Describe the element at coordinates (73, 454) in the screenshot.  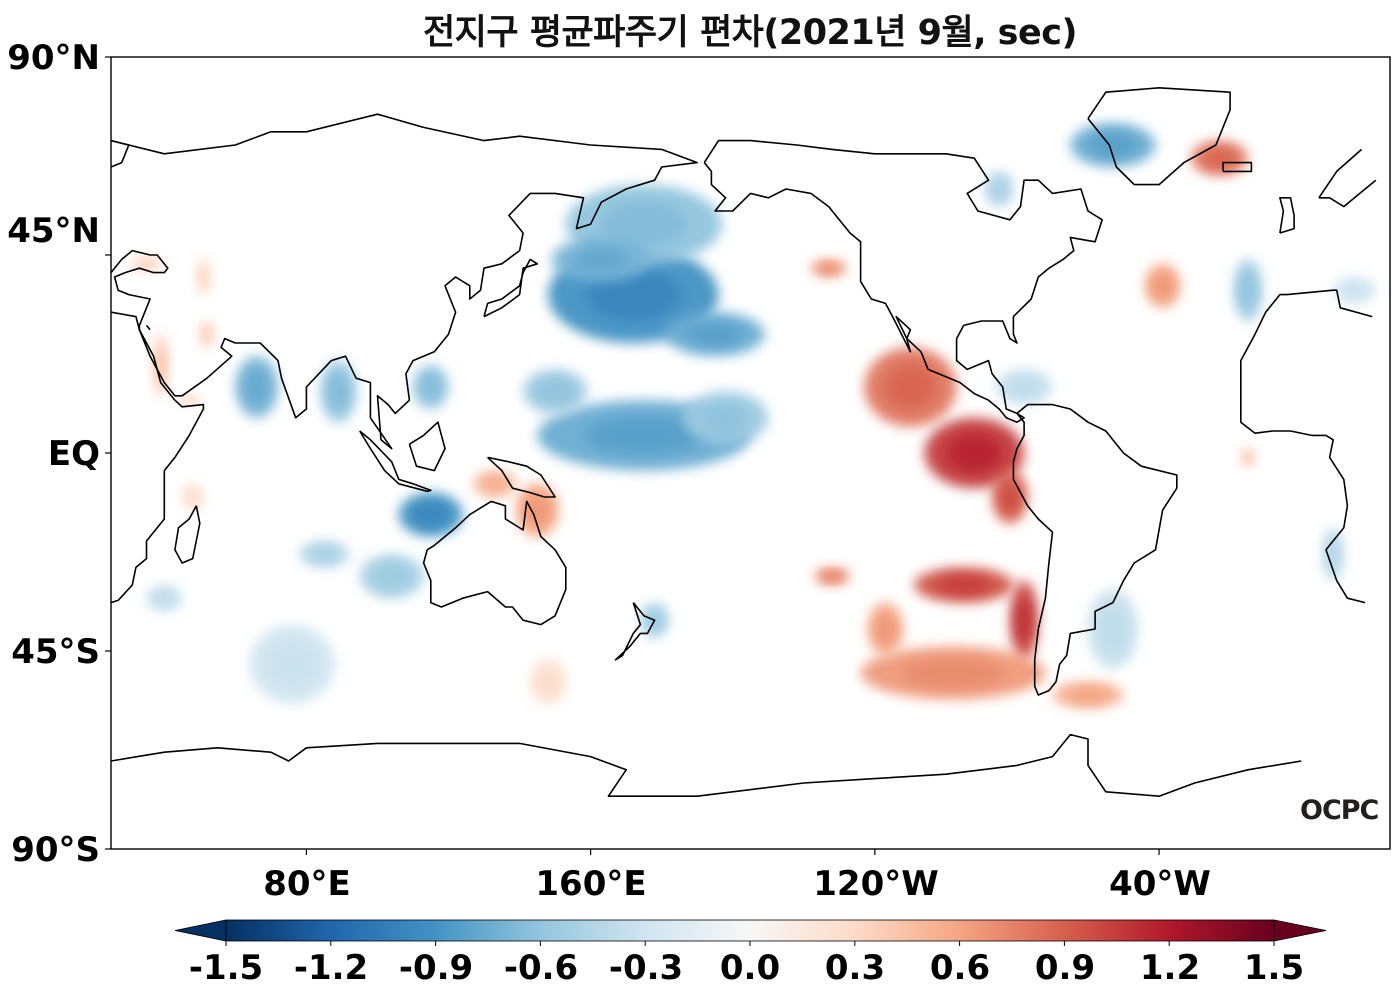
I see `ytick-label-eq: EQ` at that location.